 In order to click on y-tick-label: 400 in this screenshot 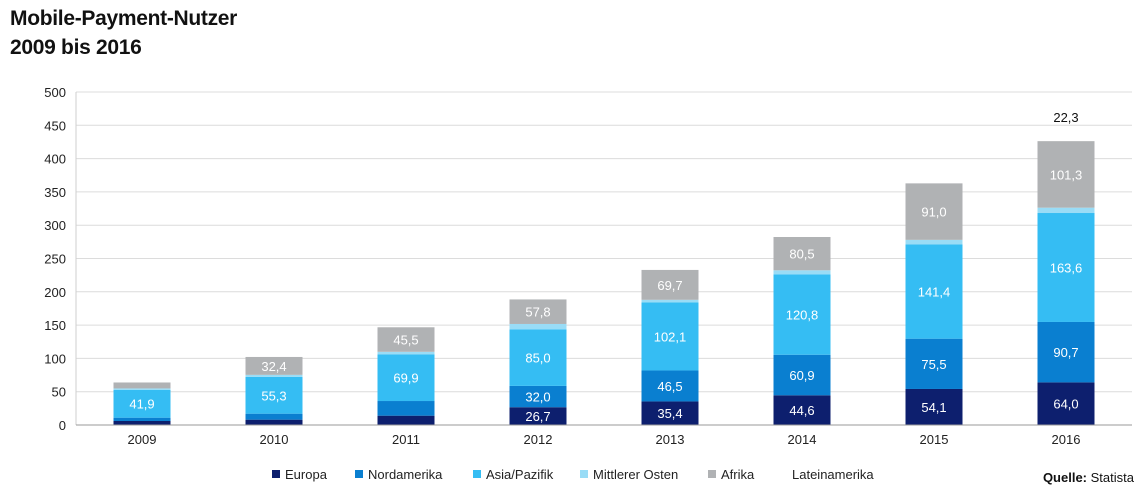, I will do `click(55, 159)`.